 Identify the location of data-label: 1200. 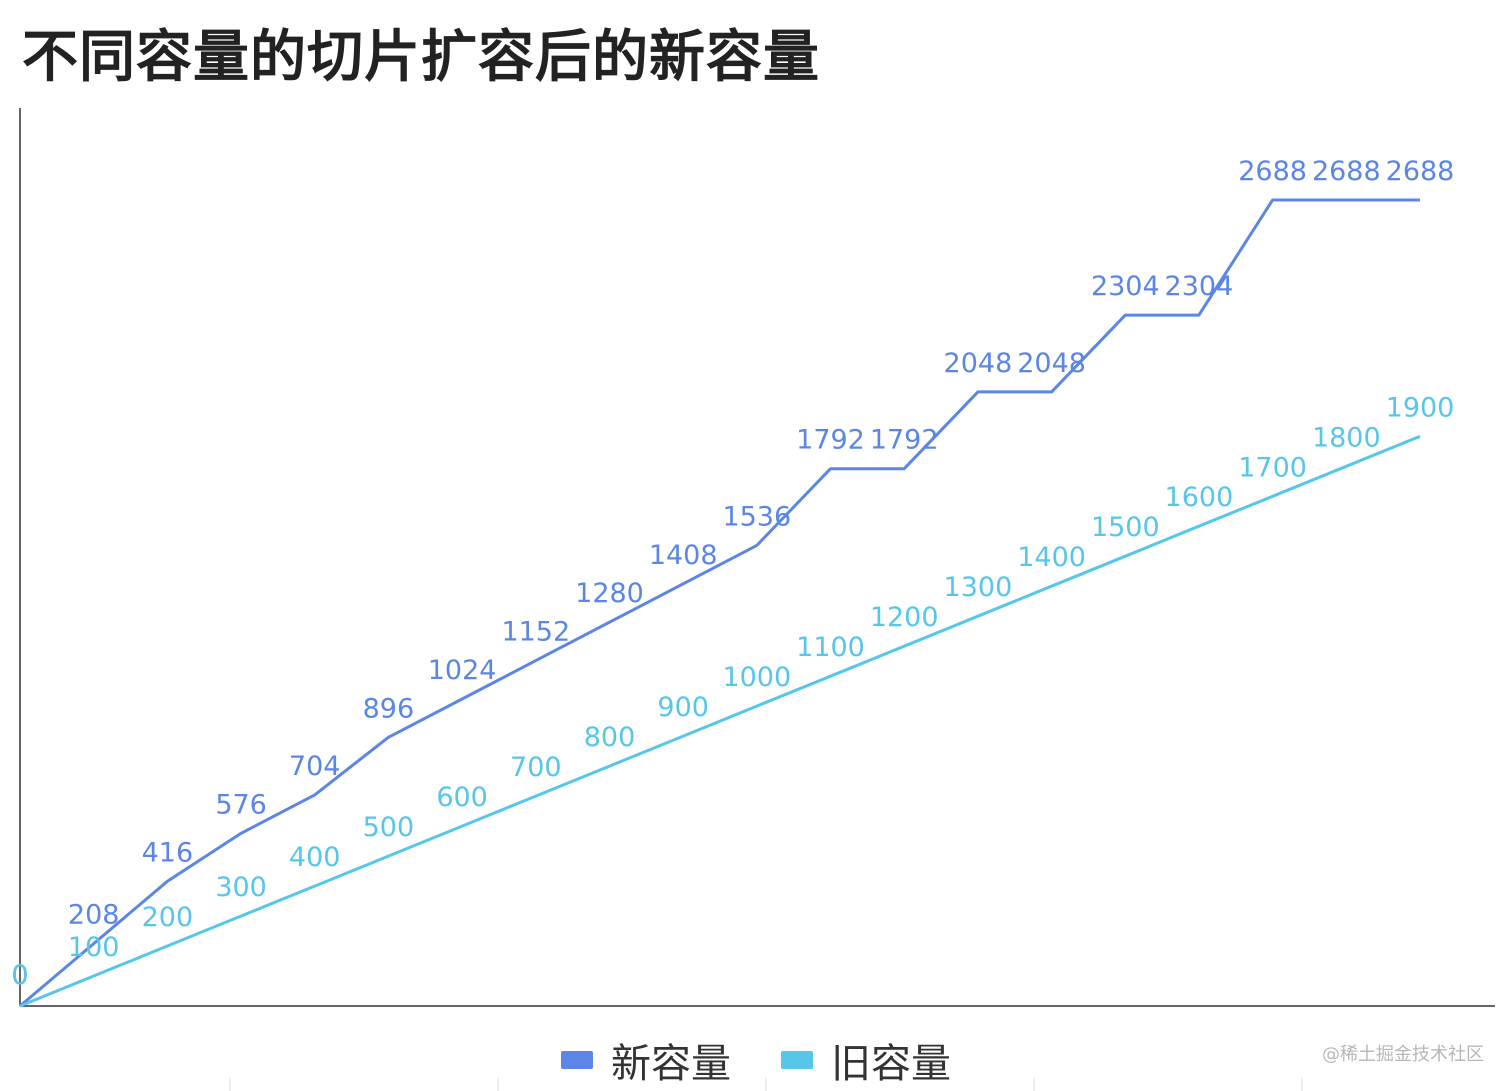
(904, 617).